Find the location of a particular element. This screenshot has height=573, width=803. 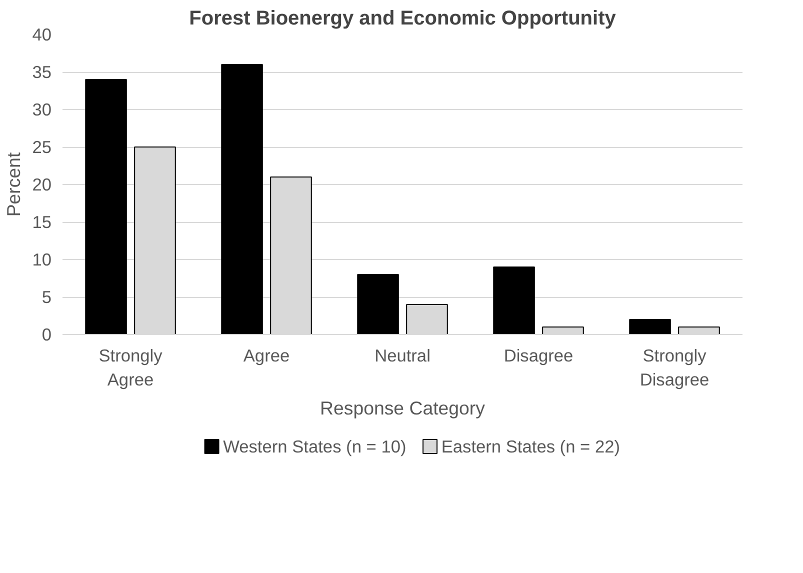

y-tick-label: 25 is located at coordinates (42, 147).